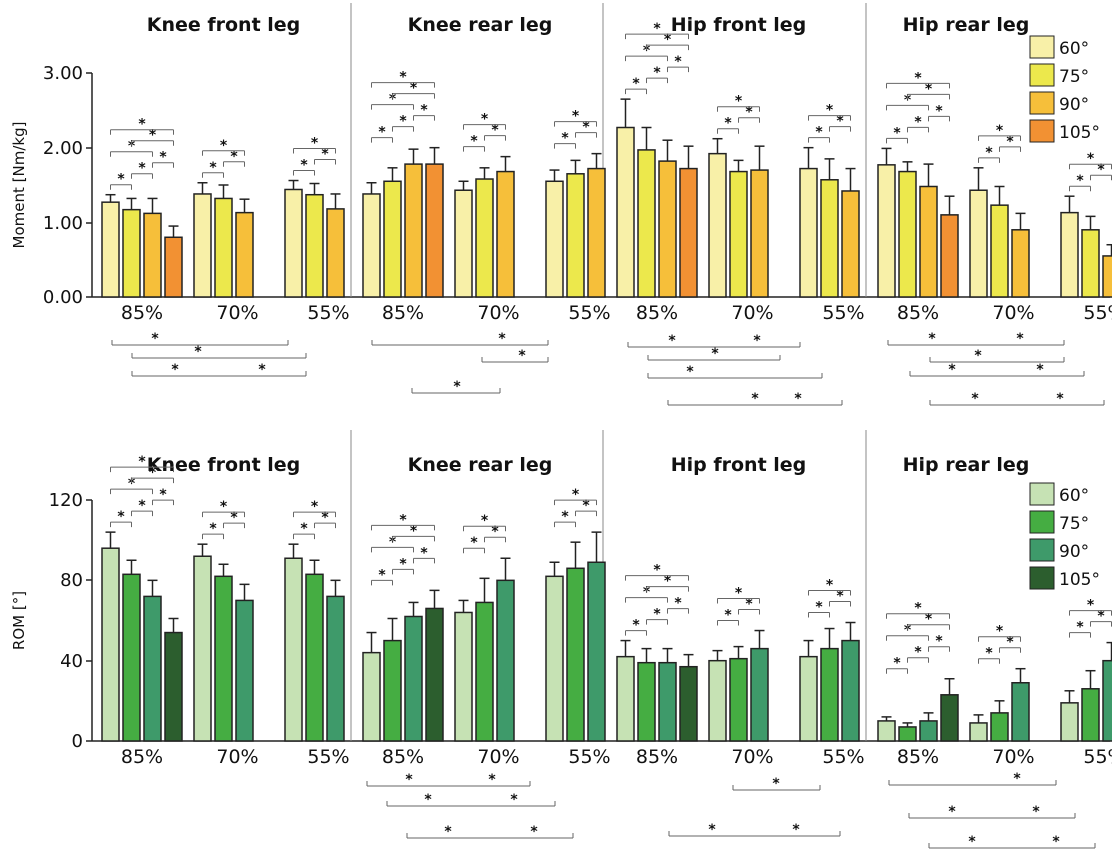 The image size is (1112, 857). I want to click on panel-title: Hip rear leg, so click(966, 465).